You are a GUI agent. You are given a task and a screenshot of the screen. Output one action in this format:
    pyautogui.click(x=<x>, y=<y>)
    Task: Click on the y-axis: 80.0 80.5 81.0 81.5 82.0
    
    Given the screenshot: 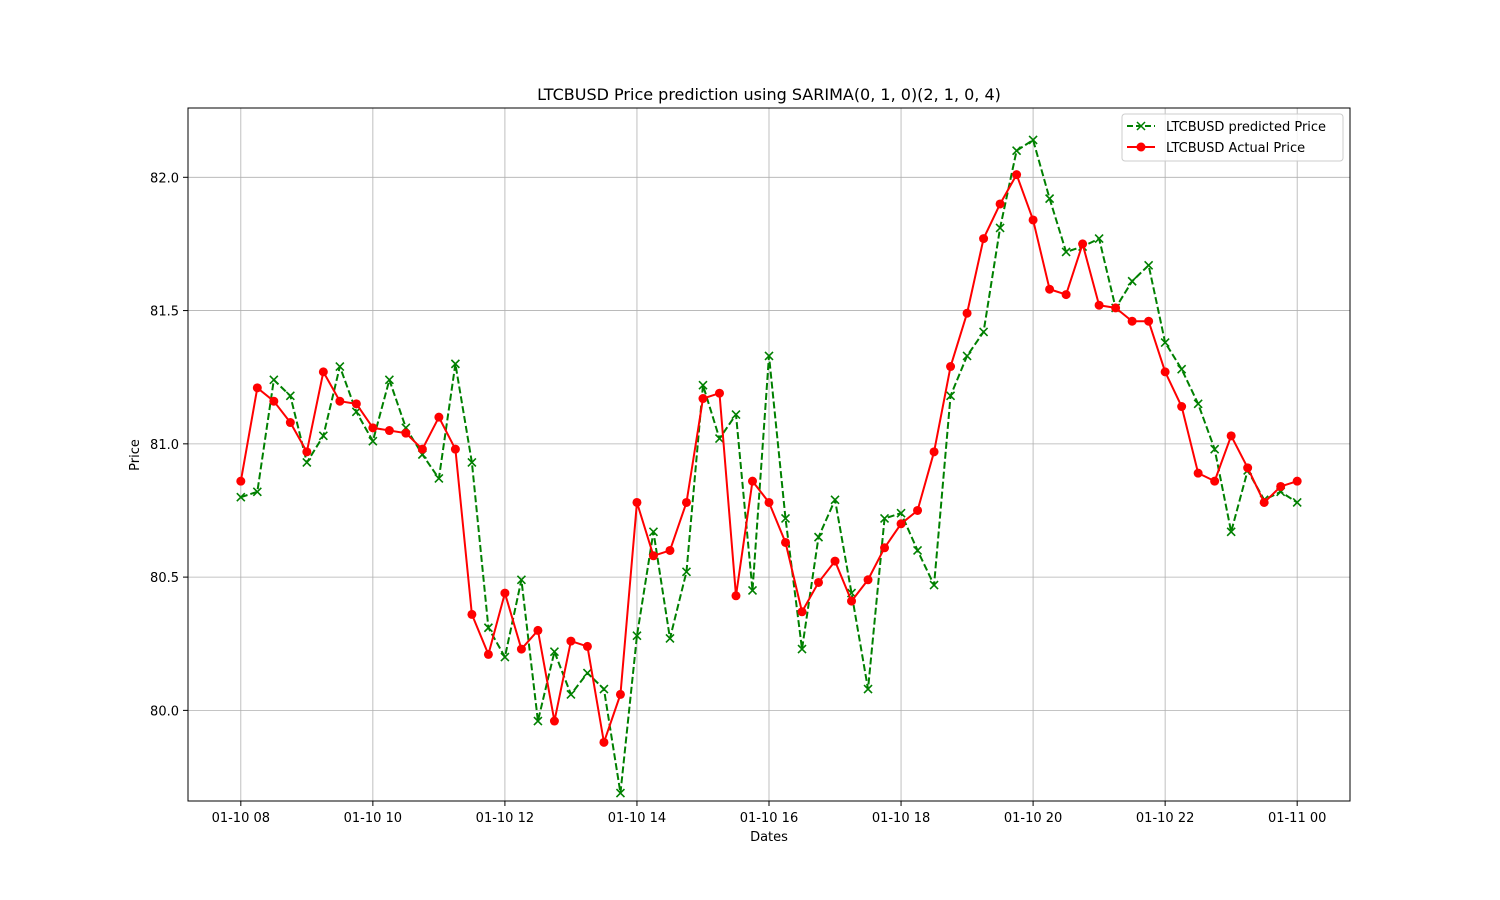 What is the action you would take?
    pyautogui.click(x=169, y=445)
    